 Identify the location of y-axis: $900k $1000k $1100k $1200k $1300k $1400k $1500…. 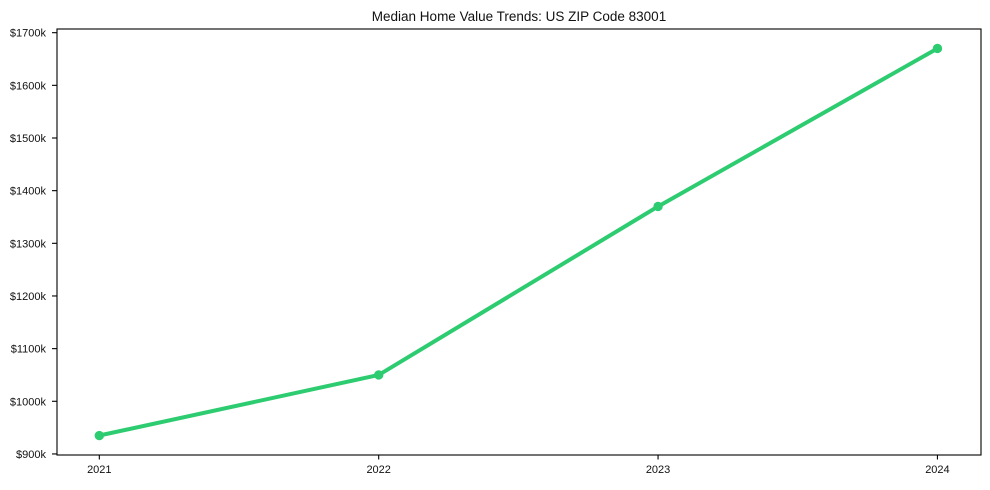
(33, 244).